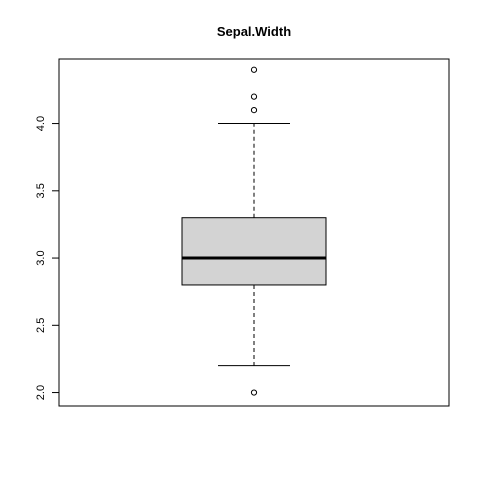 This screenshot has height=480, width=480. Describe the element at coordinates (254, 31) in the screenshot. I see `chart-title: Sepal.Width` at that location.